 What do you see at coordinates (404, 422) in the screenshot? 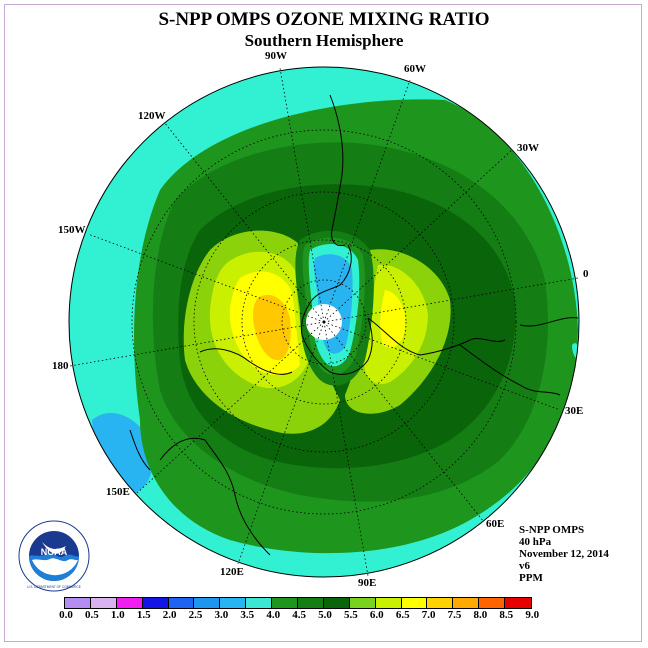
I see `meridian-60e` at bounding box center [404, 422].